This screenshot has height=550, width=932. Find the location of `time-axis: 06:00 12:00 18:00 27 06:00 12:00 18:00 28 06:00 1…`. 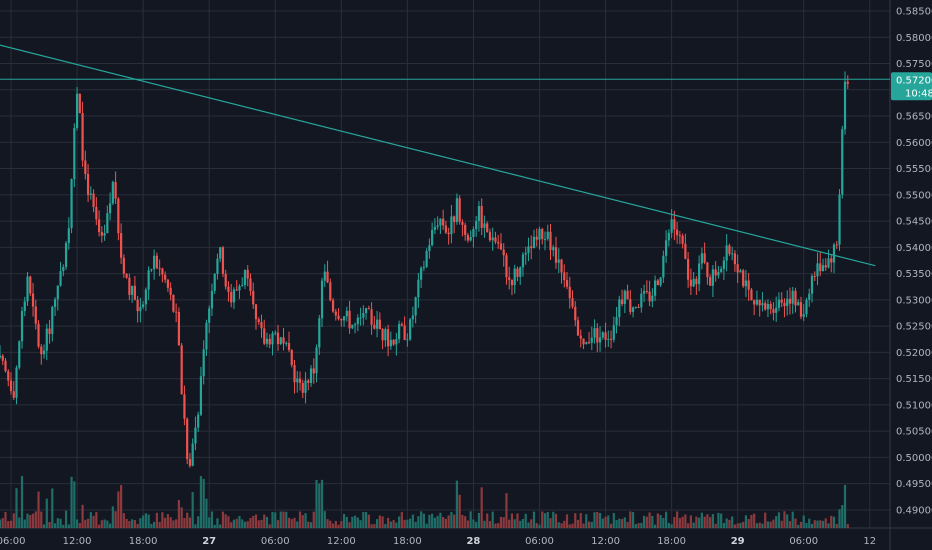

time-axis: 06:00 12:00 18:00 27 06:00 12:00 18:00 28 06:00 1… is located at coordinates (438, 541).